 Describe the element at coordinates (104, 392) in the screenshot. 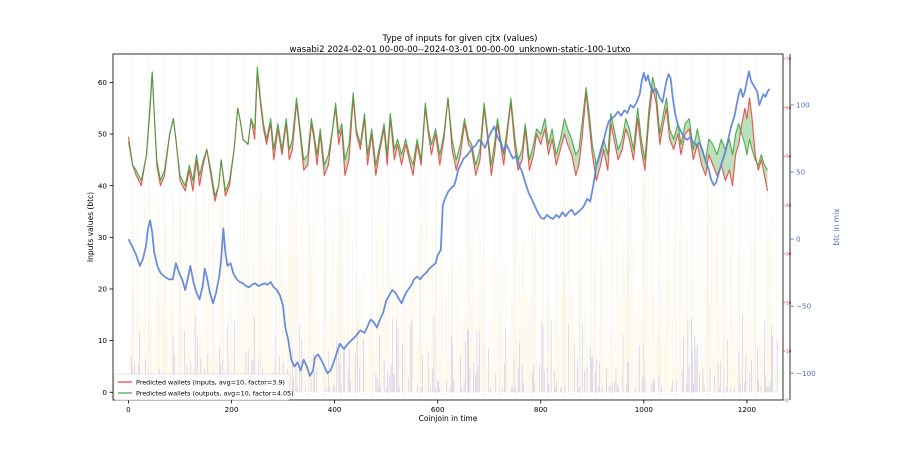

I see `y-tick-label: 0` at that location.